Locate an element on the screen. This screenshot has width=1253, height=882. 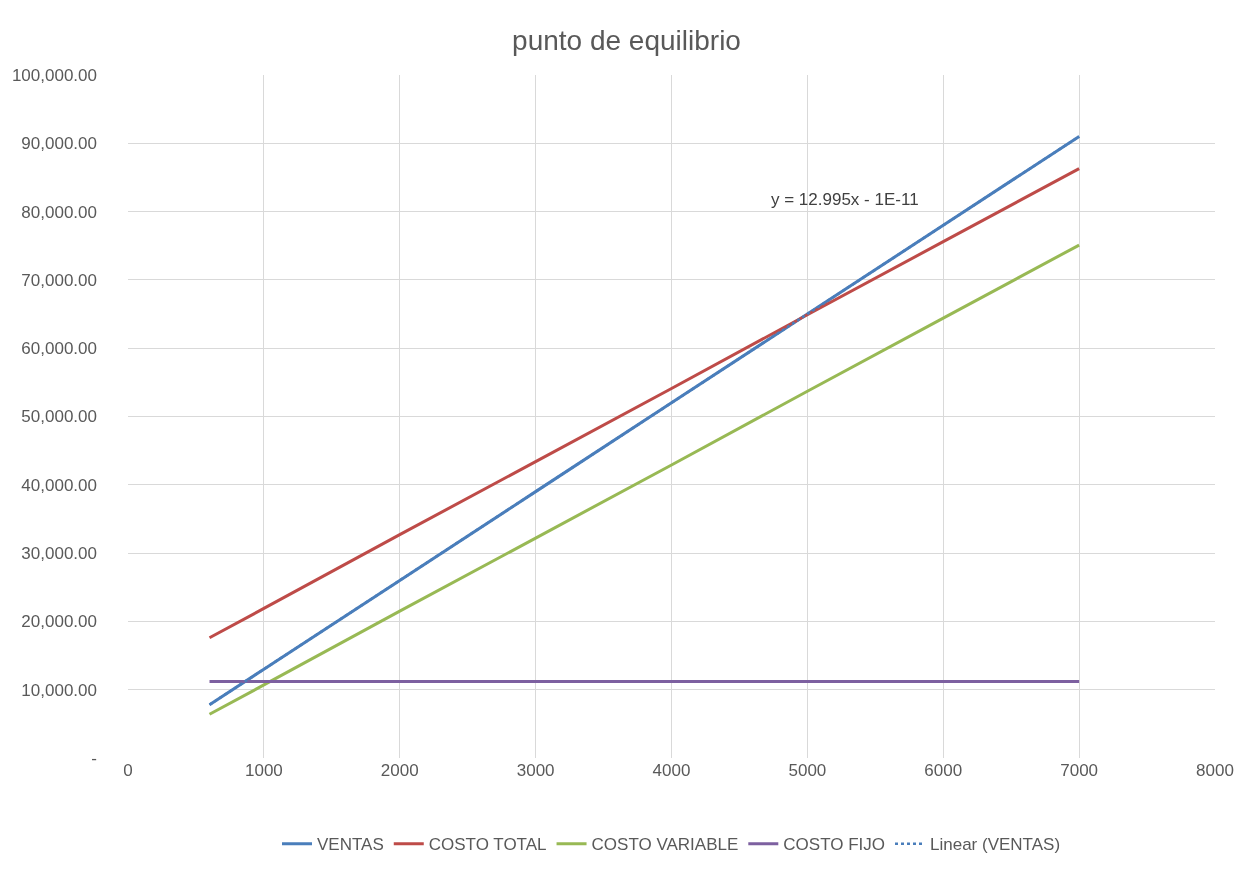
y-tick-label: 50,000.00 is located at coordinates (59, 417).